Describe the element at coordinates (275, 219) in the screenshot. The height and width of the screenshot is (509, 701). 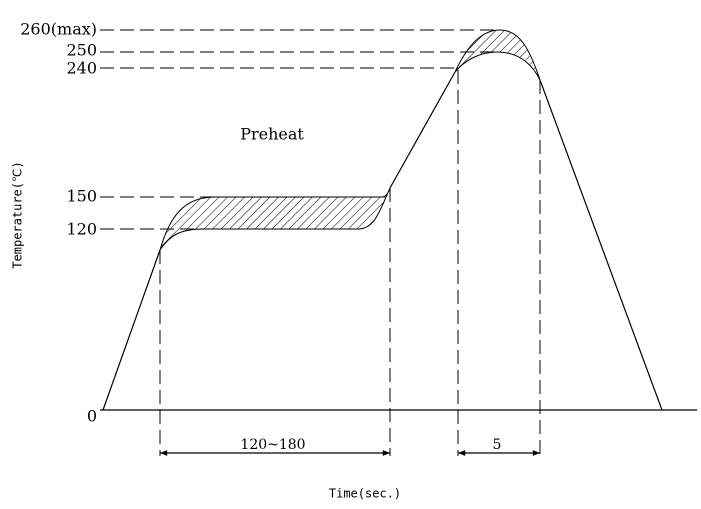
I see `preheat-hatch` at that location.